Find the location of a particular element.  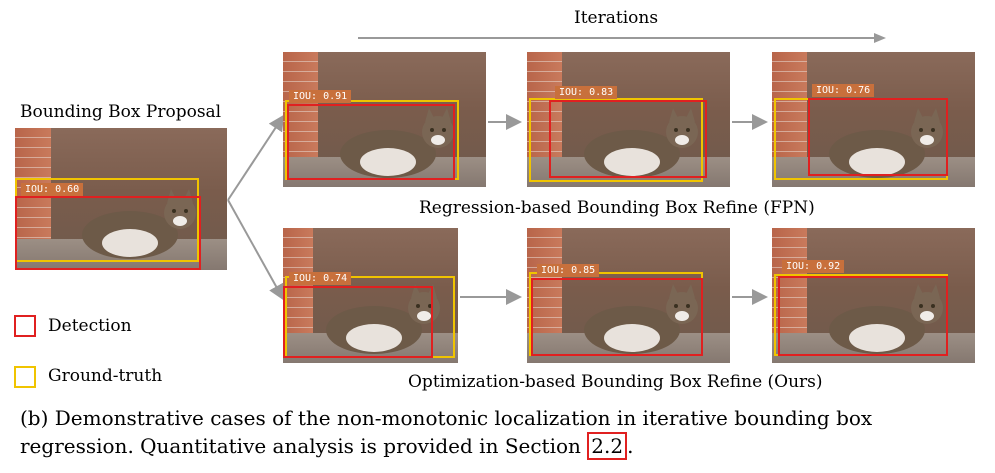

fpn-step-3-image: IOU: 0.76 is located at coordinates (873, 119).